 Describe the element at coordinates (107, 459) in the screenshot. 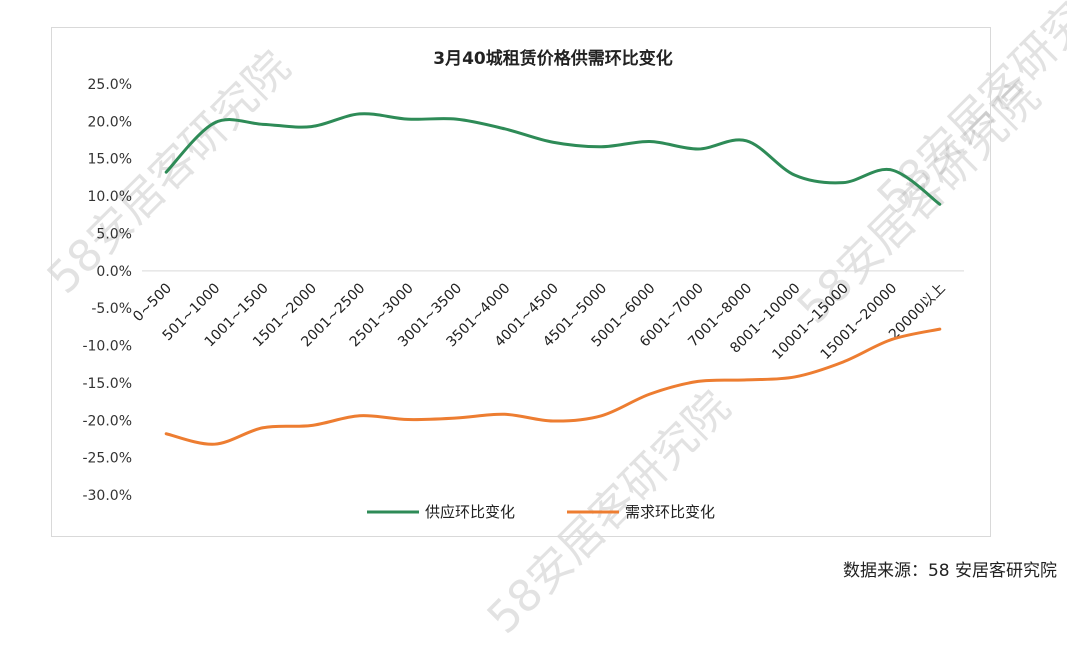

I see `y-tick-label: -25.0%` at that location.